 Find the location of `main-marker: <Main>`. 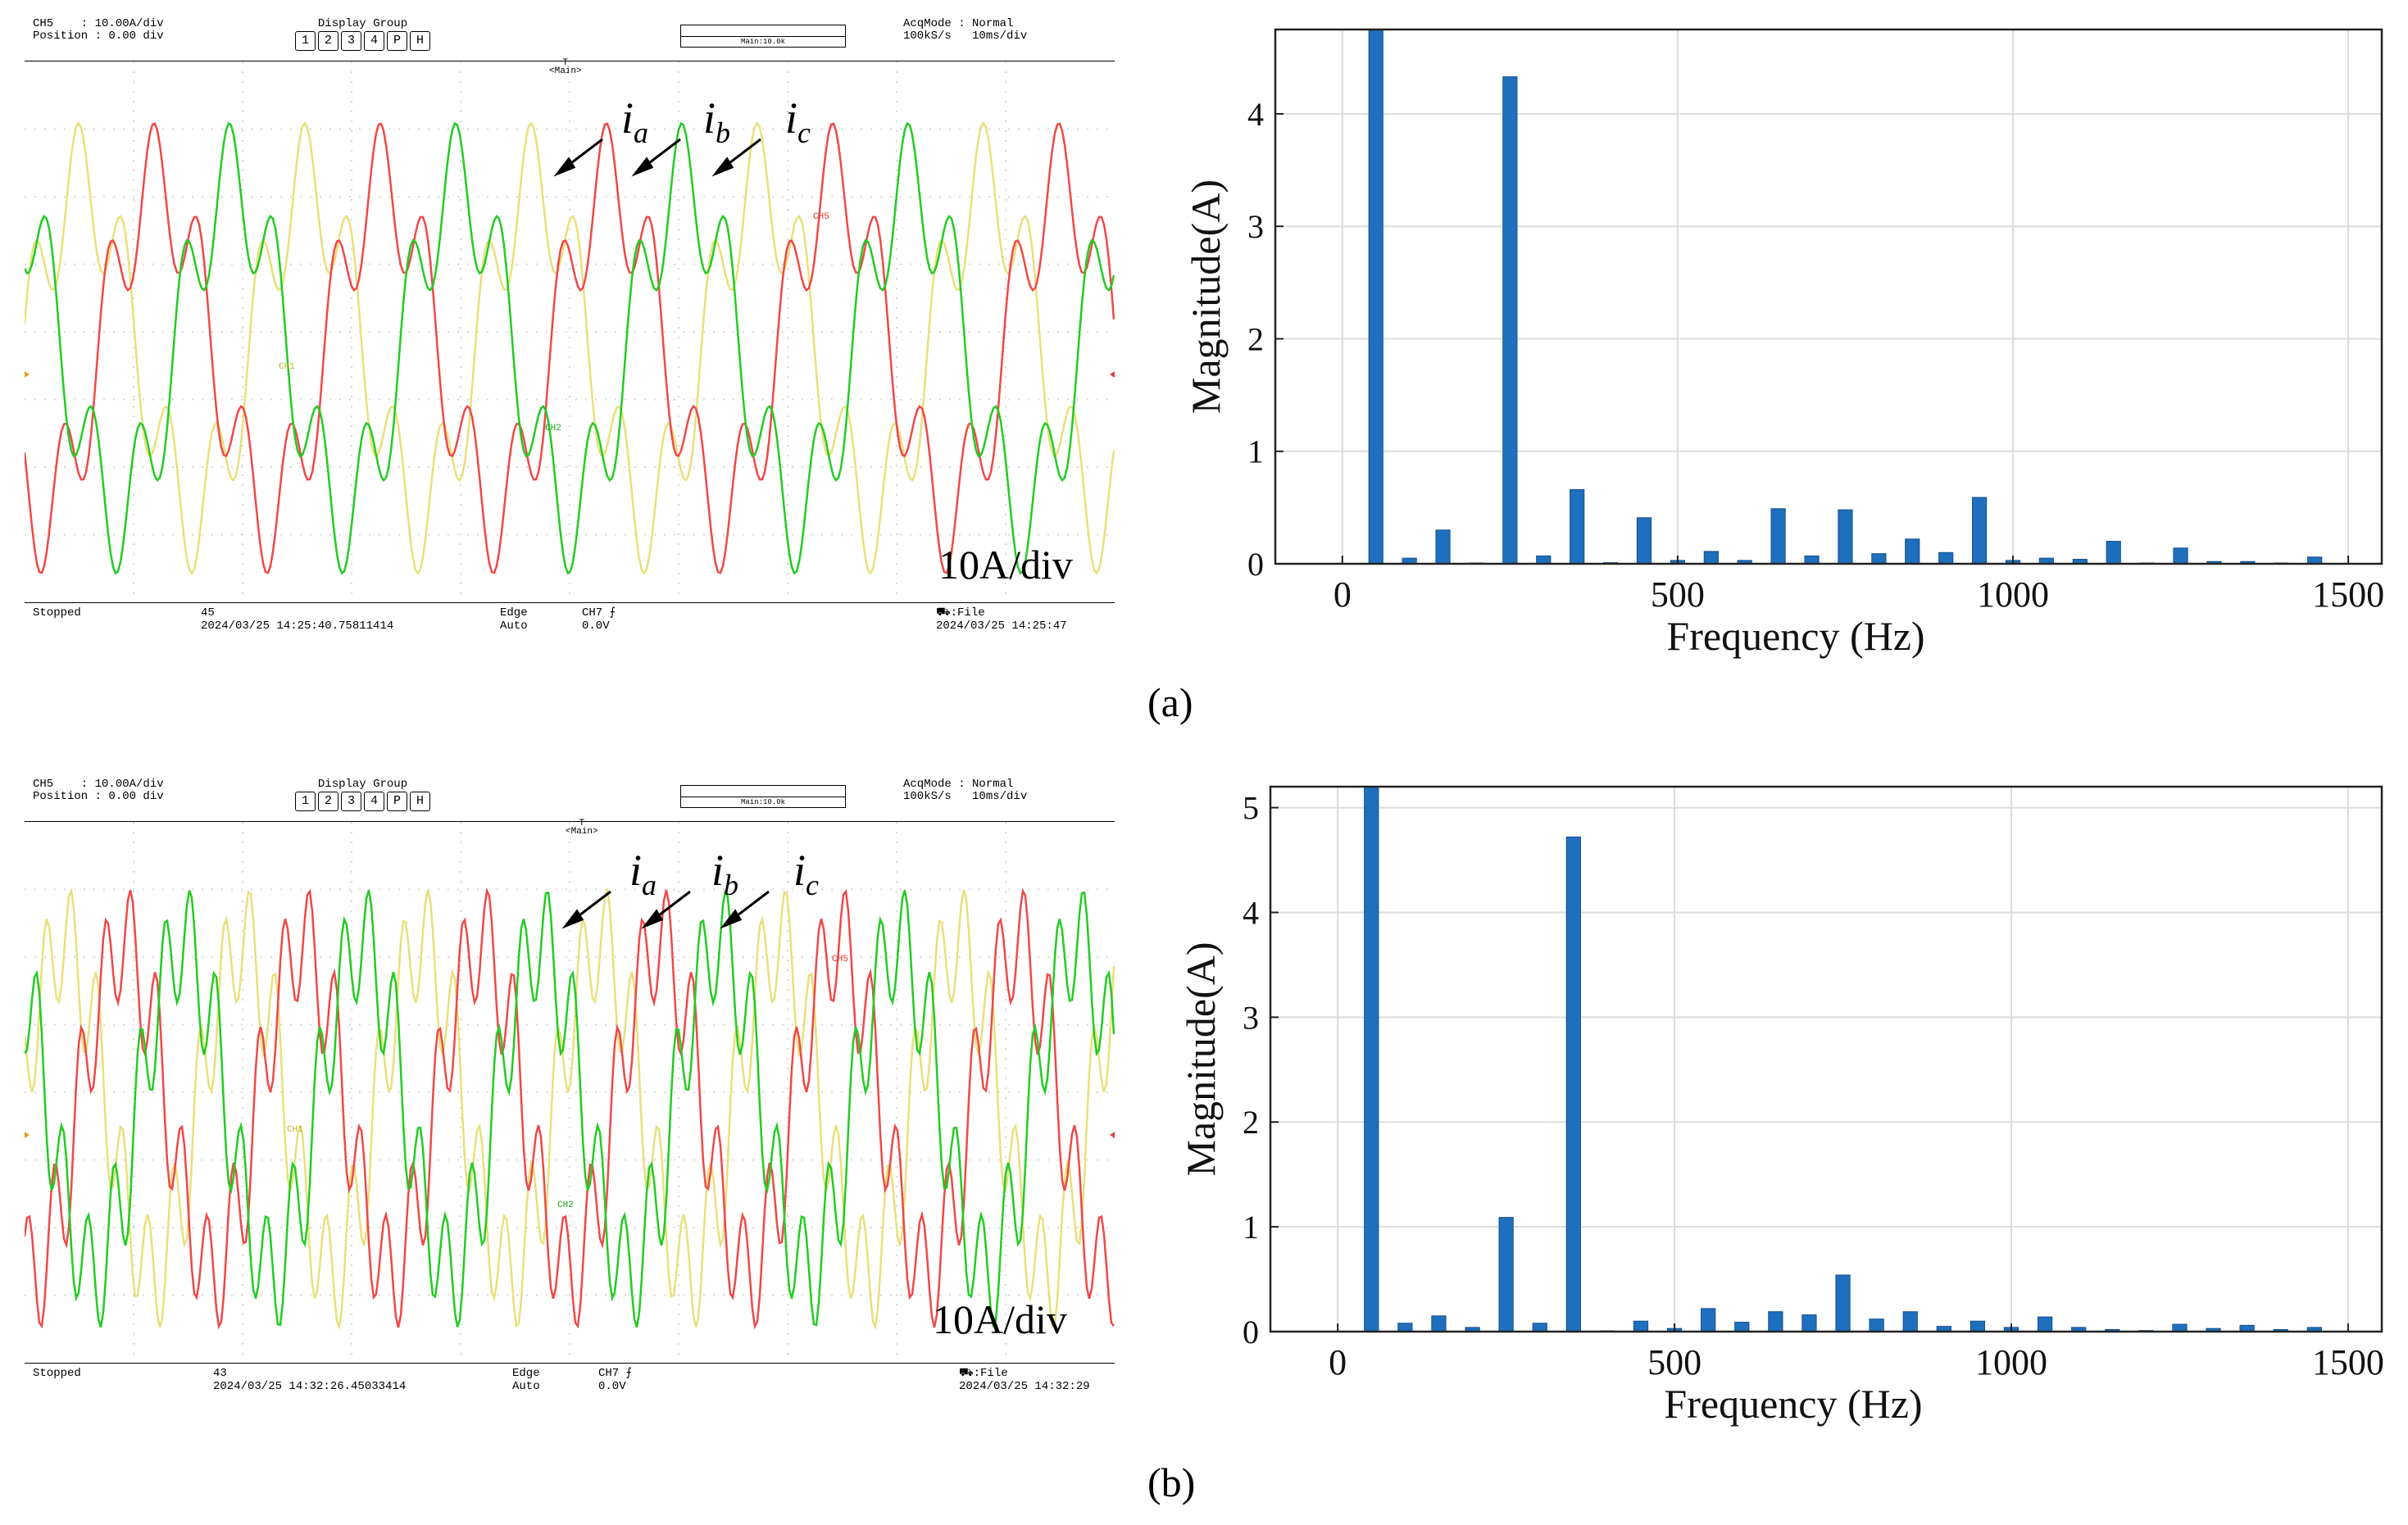

main-marker: <Main> is located at coordinates (565, 71).